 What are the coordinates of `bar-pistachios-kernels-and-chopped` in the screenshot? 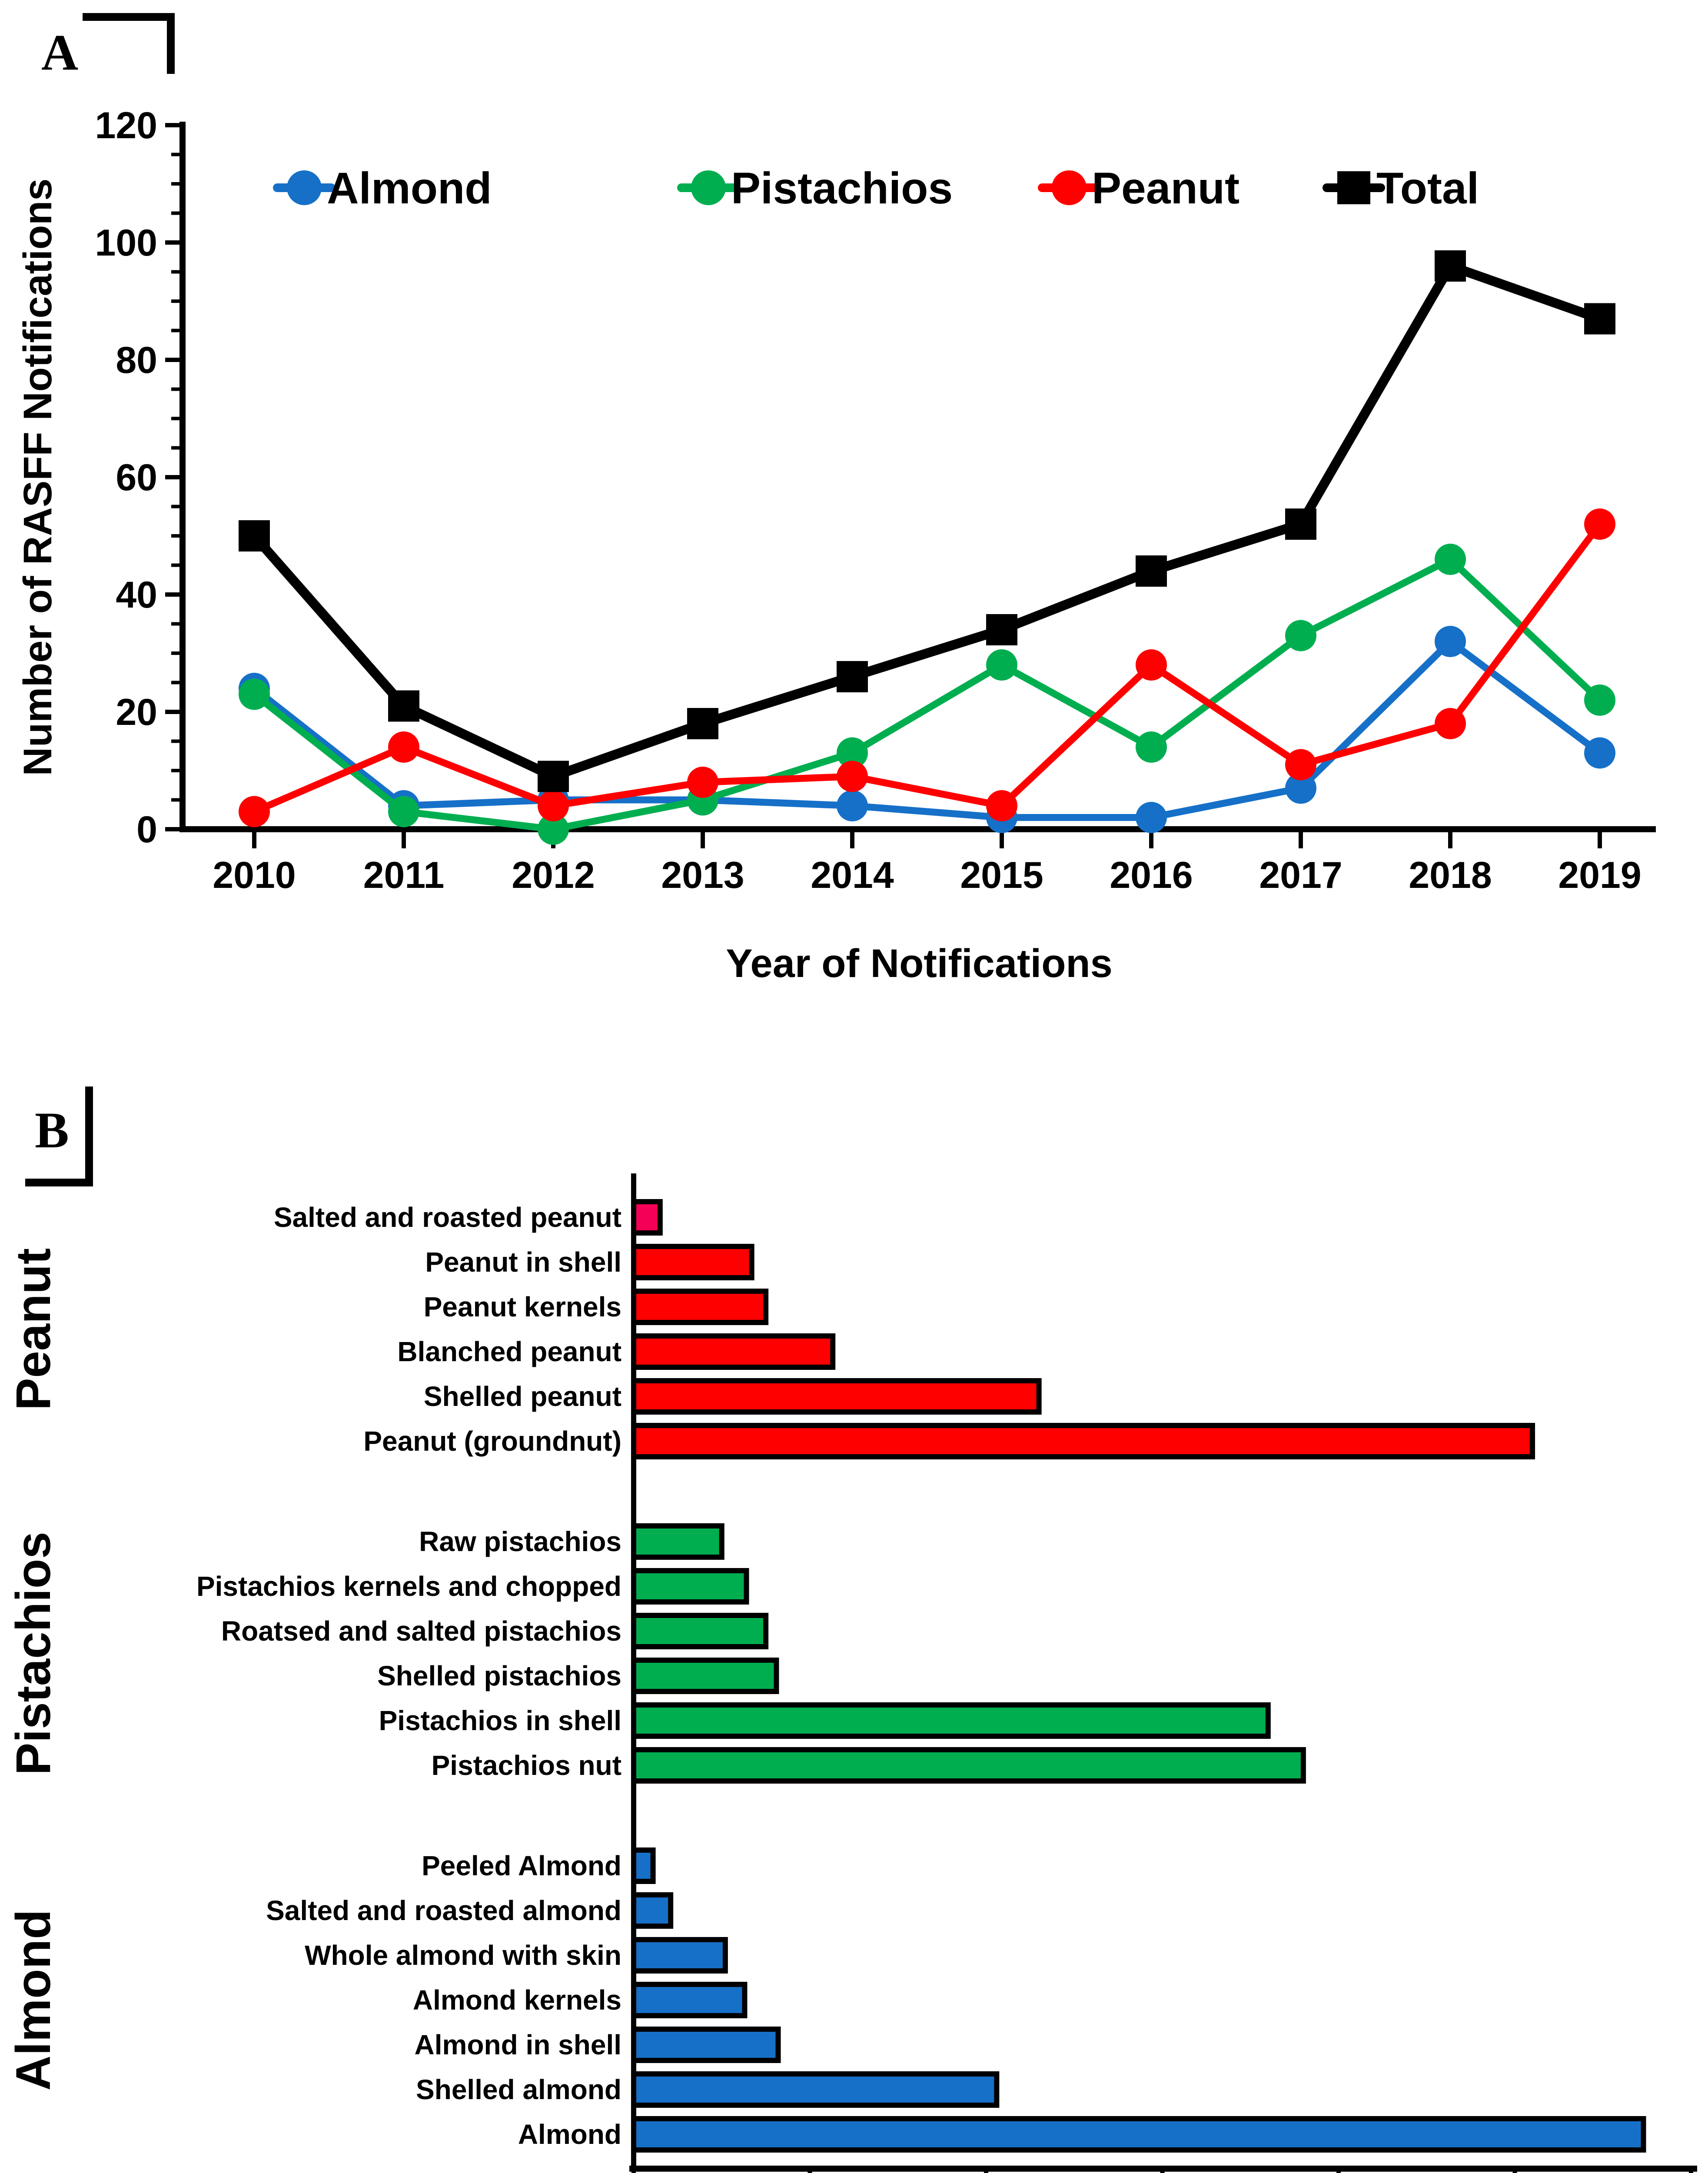 It's located at (690, 1586).